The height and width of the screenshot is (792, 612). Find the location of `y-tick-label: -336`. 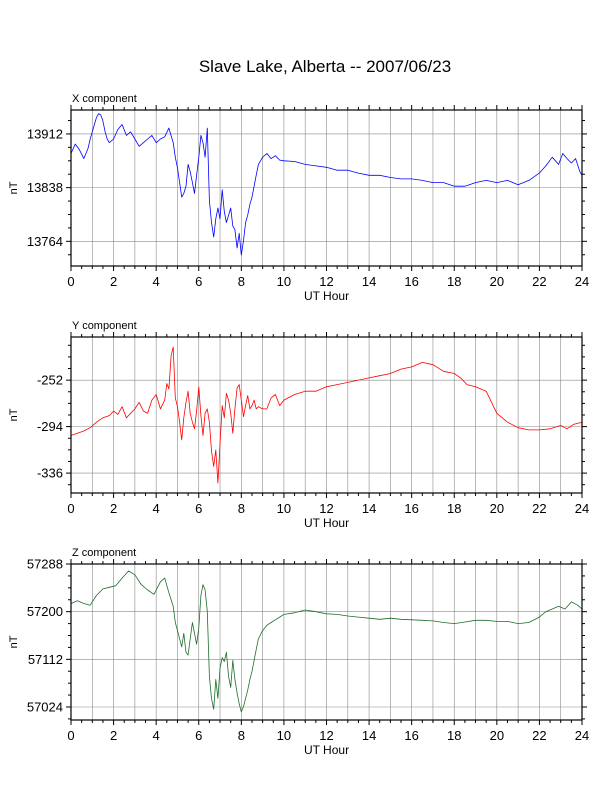

y-tick-label: -336 is located at coordinates (50, 473).